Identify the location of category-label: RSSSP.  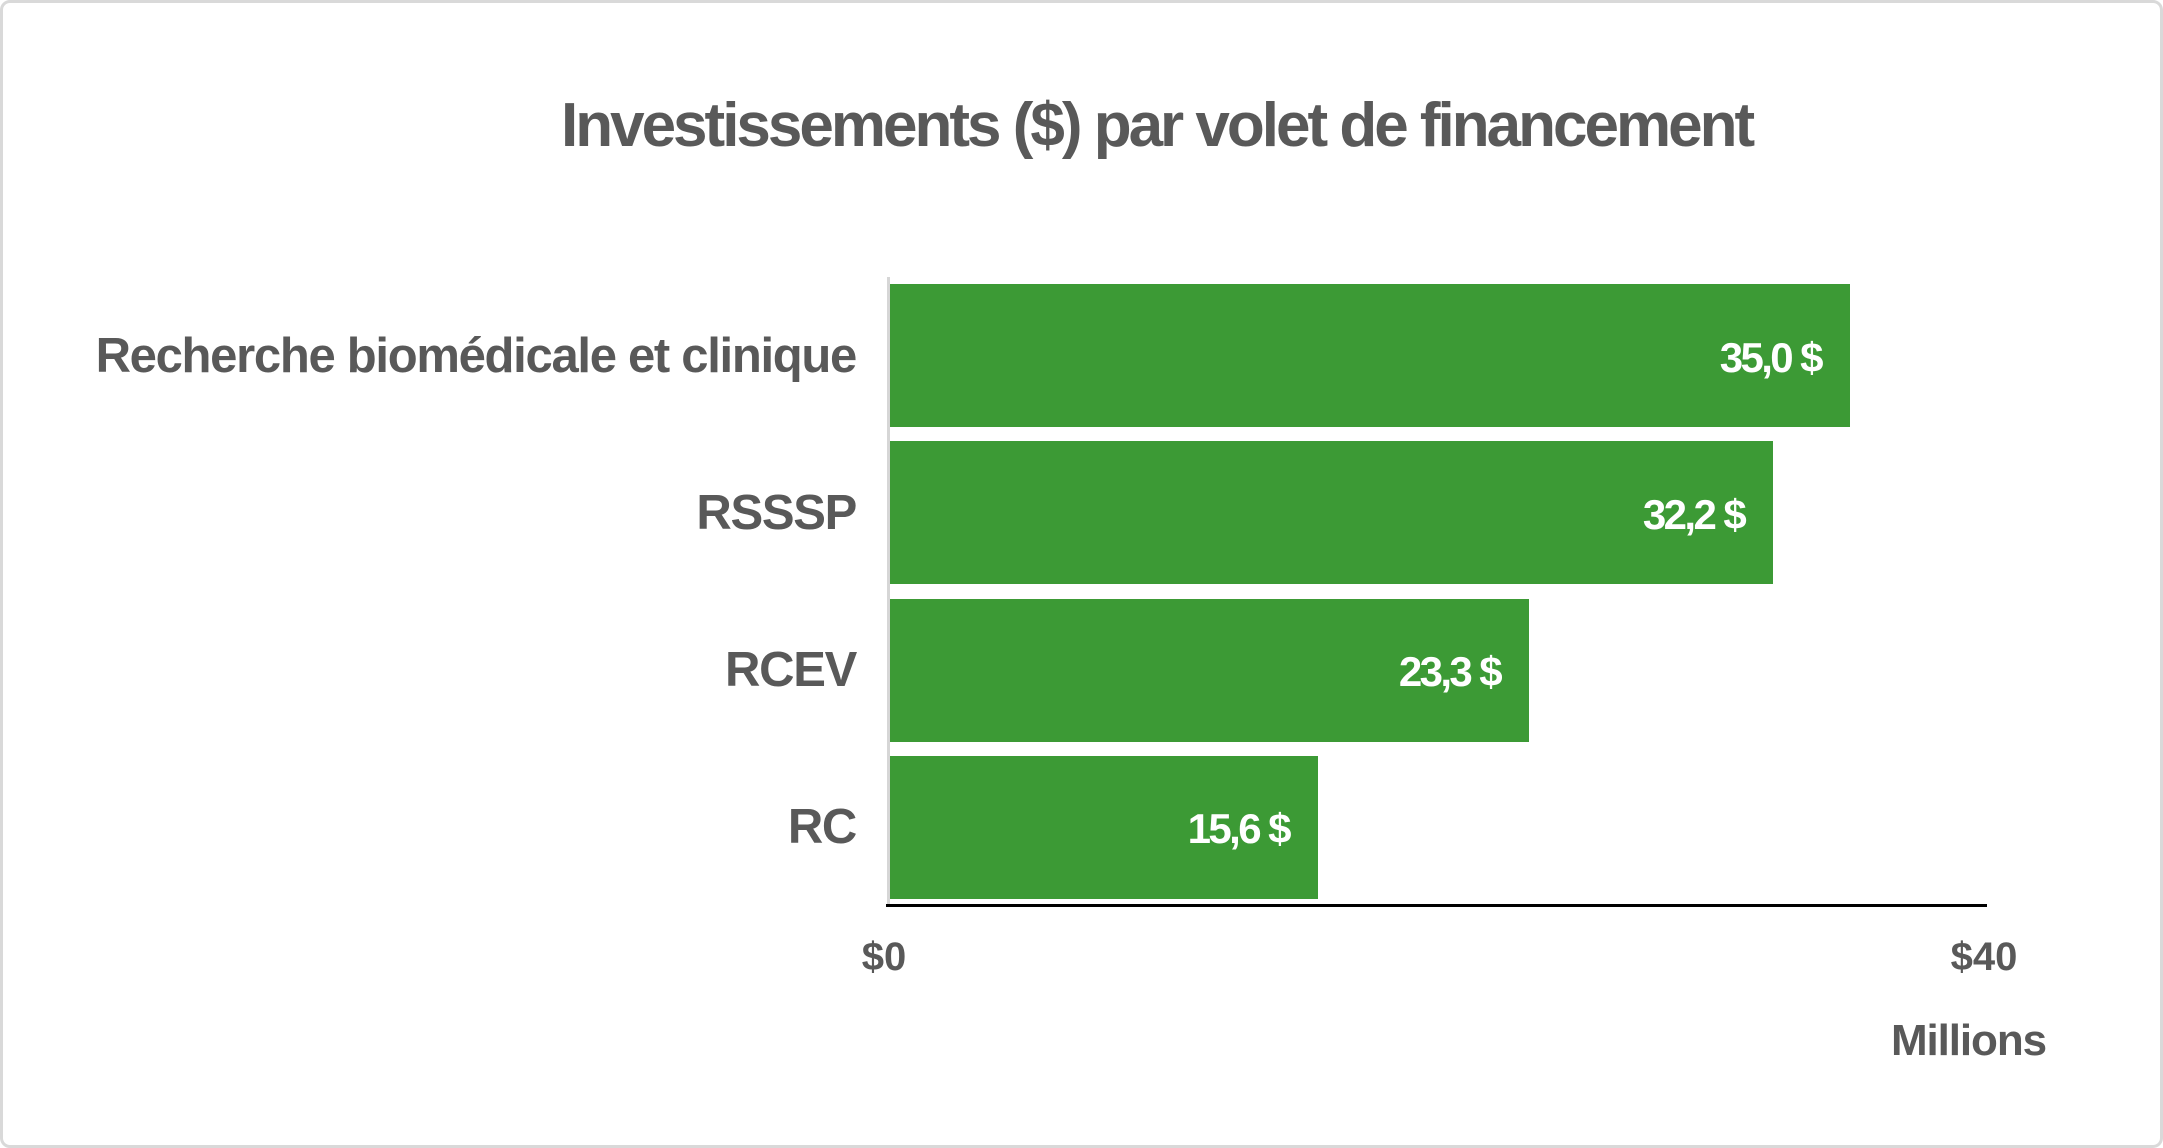
(776, 512).